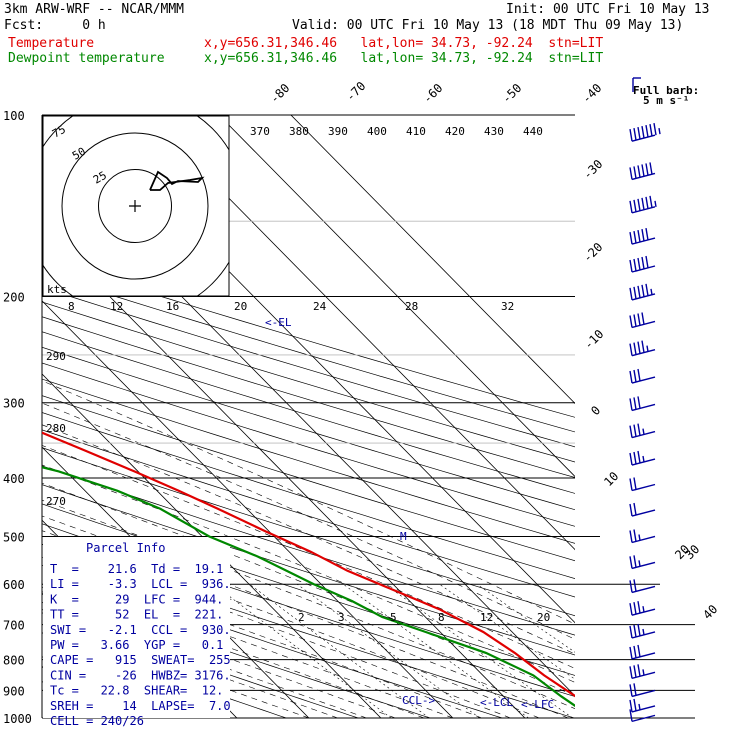 The image size is (740, 740). I want to click on dewpoint-legend: Dewpoint temperature, so click(86, 58).